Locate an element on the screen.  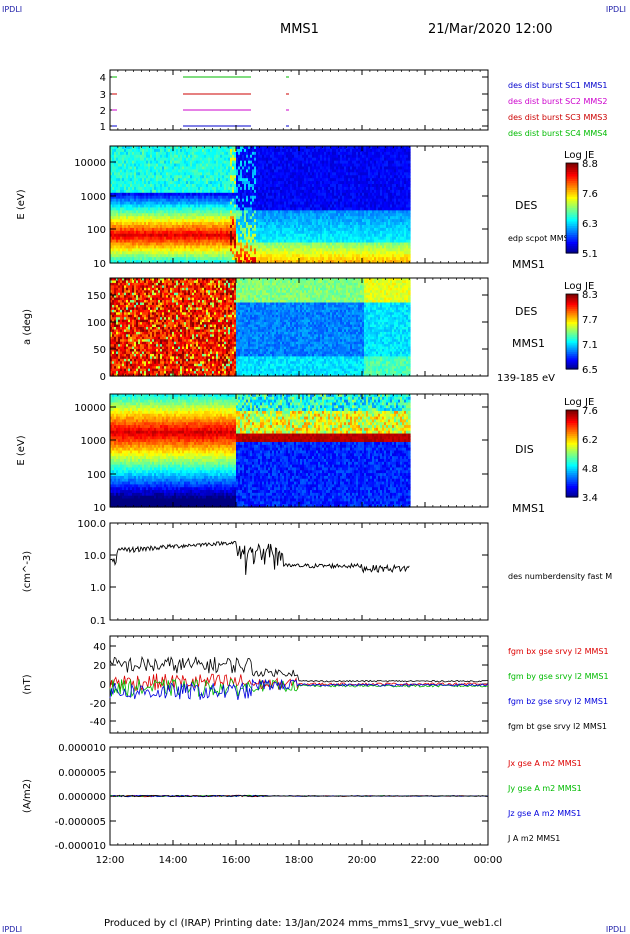
burst-legend-entry: des dist burst SC4 MMS4 is located at coordinates (557, 133).